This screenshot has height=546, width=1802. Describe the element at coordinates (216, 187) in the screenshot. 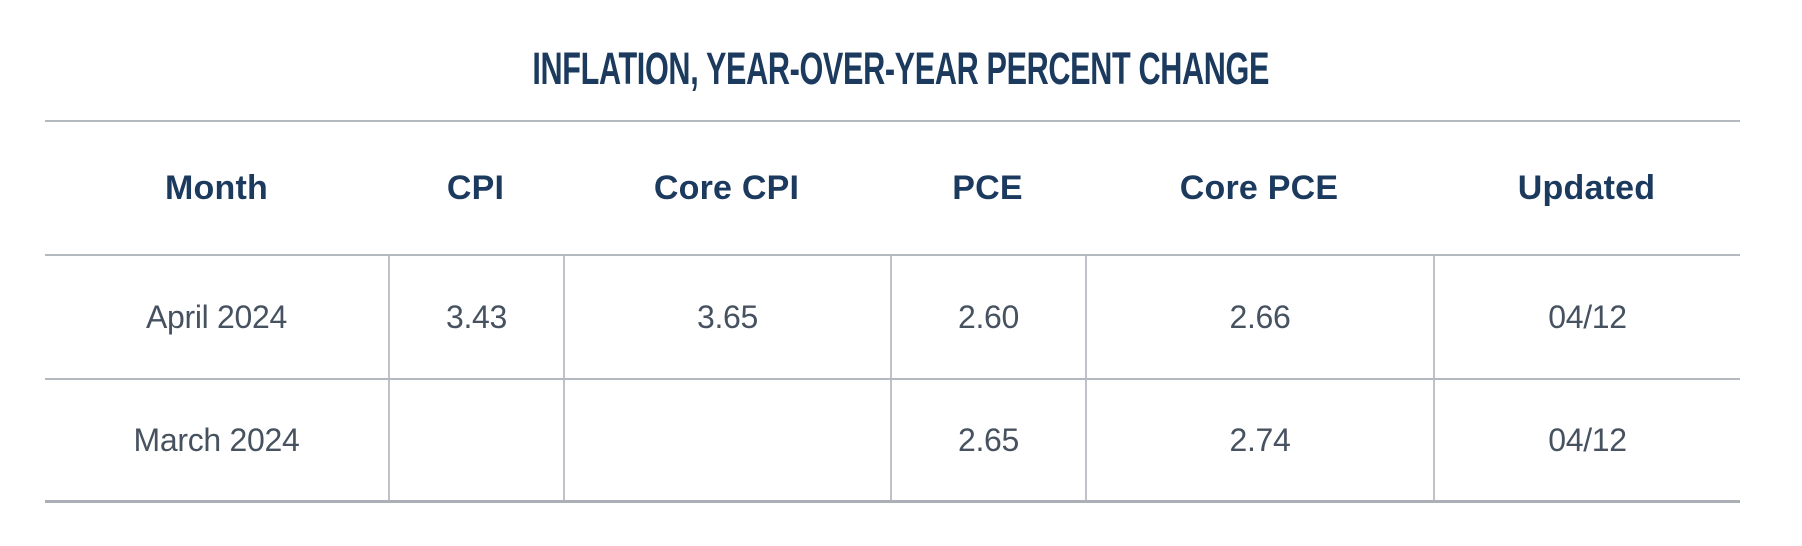

I see `column-header-month: Month` at that location.